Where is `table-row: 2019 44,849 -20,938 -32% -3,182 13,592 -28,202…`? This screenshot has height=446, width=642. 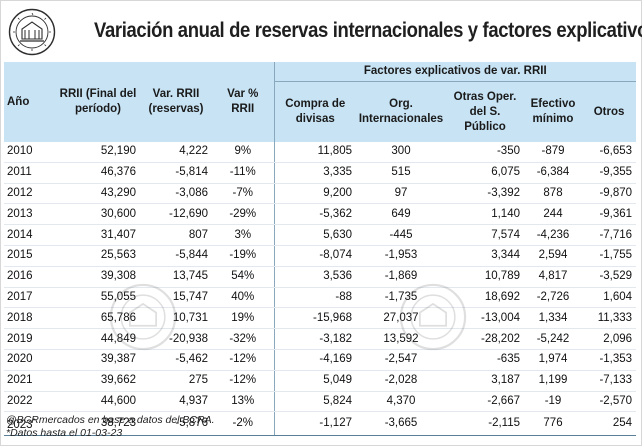 table-row: 2019 44,849 -20,938 -32% -3,182 13,592 -28,202… is located at coordinates (320, 339).